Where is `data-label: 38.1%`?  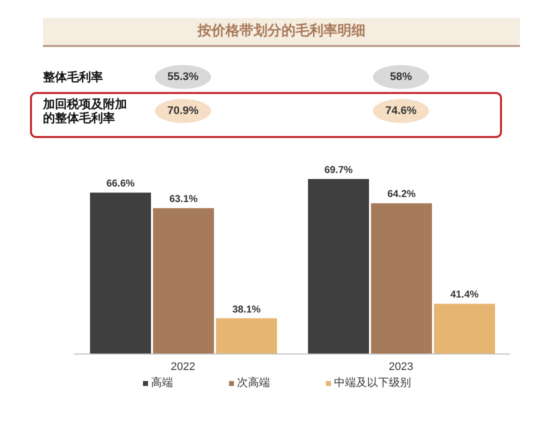
data-label: 38.1% is located at coordinates (246, 310).